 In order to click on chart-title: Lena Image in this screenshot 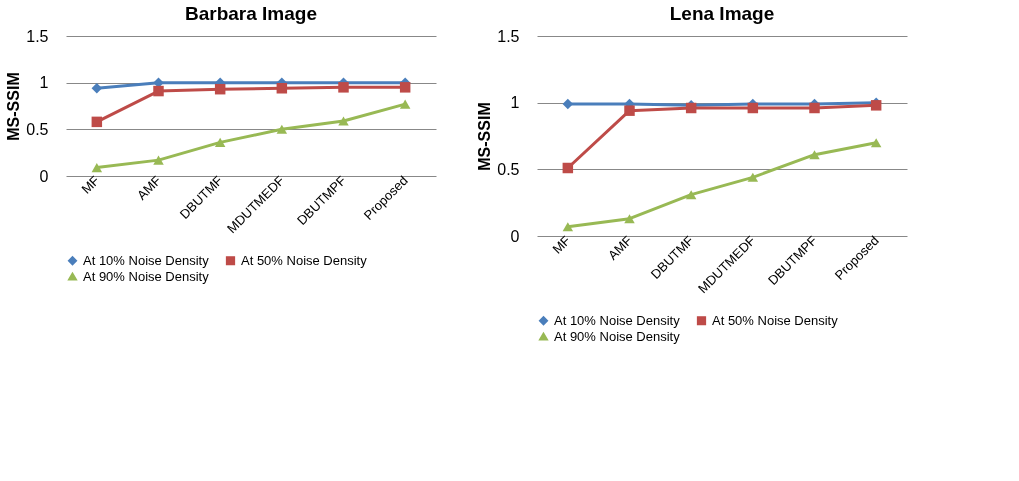, I will do `click(722, 13)`.